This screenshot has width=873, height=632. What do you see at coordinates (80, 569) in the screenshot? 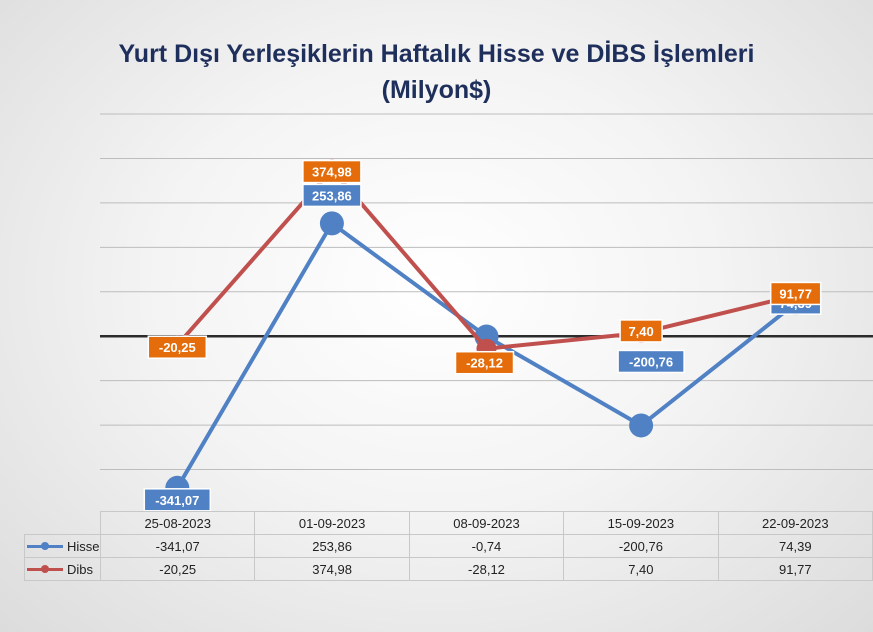
I see `legend-label: Dibs` at bounding box center [80, 569].